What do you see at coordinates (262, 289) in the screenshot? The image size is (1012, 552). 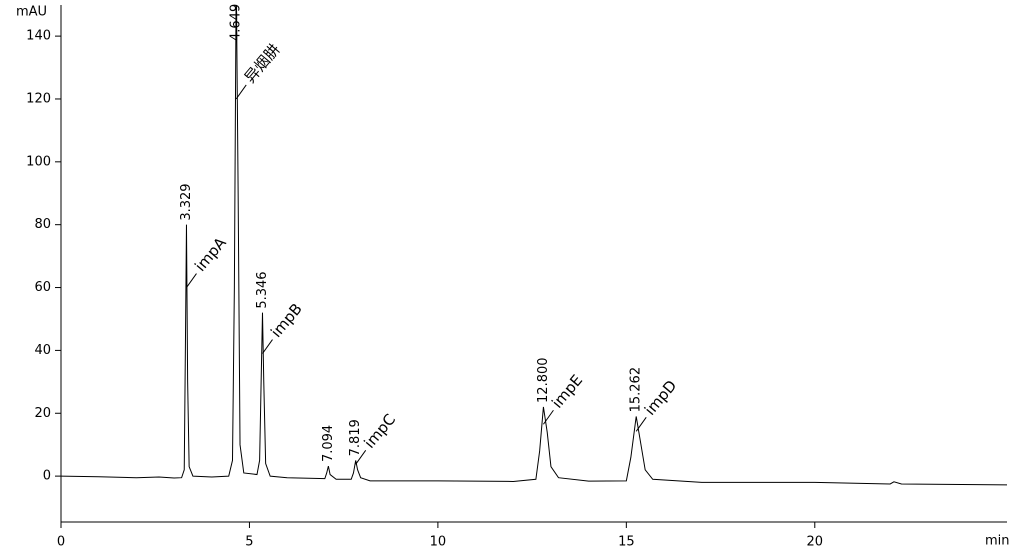 I see `retention-time: 5.346` at bounding box center [262, 289].